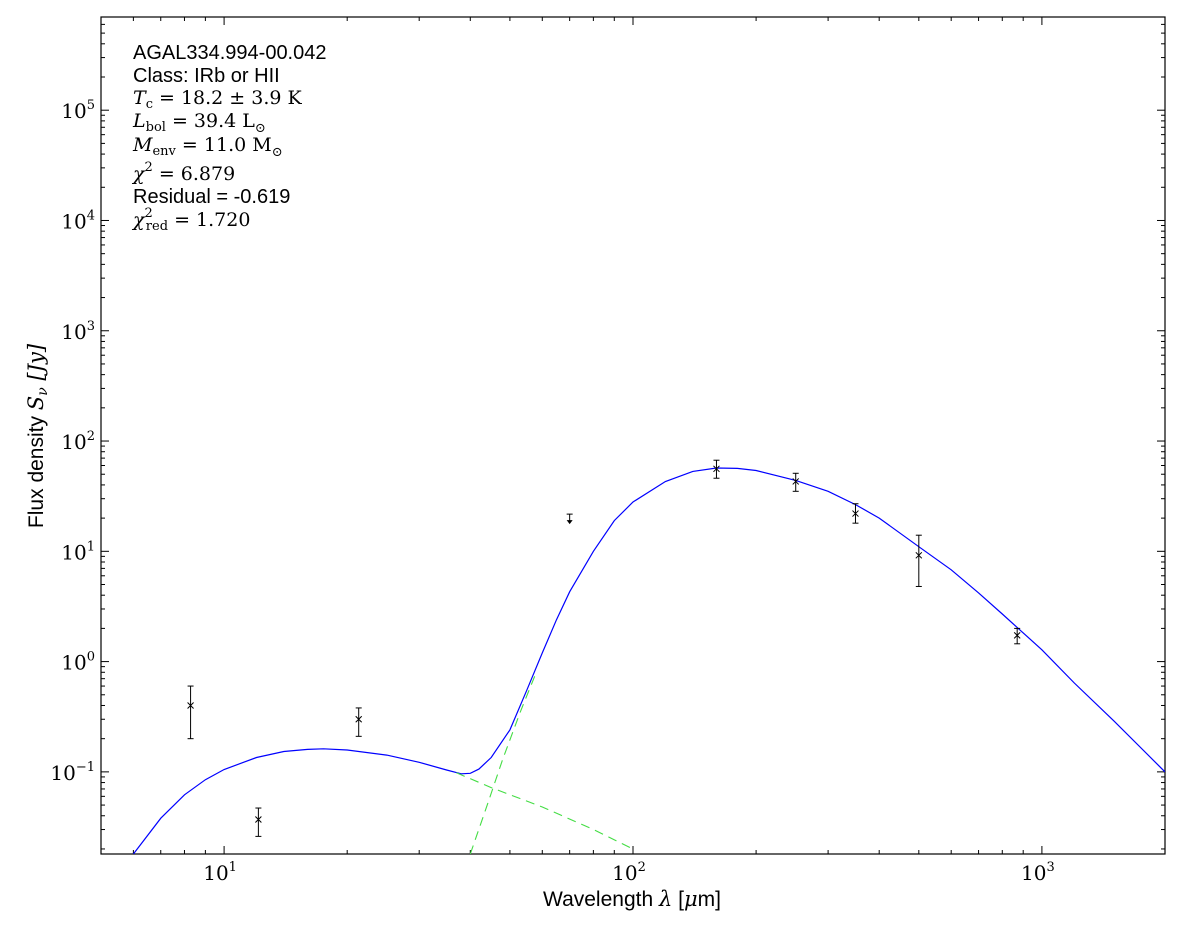  What do you see at coordinates (37, 435) in the screenshot?
I see `y-axis-label: Flux density Sν [Jy]` at bounding box center [37, 435].